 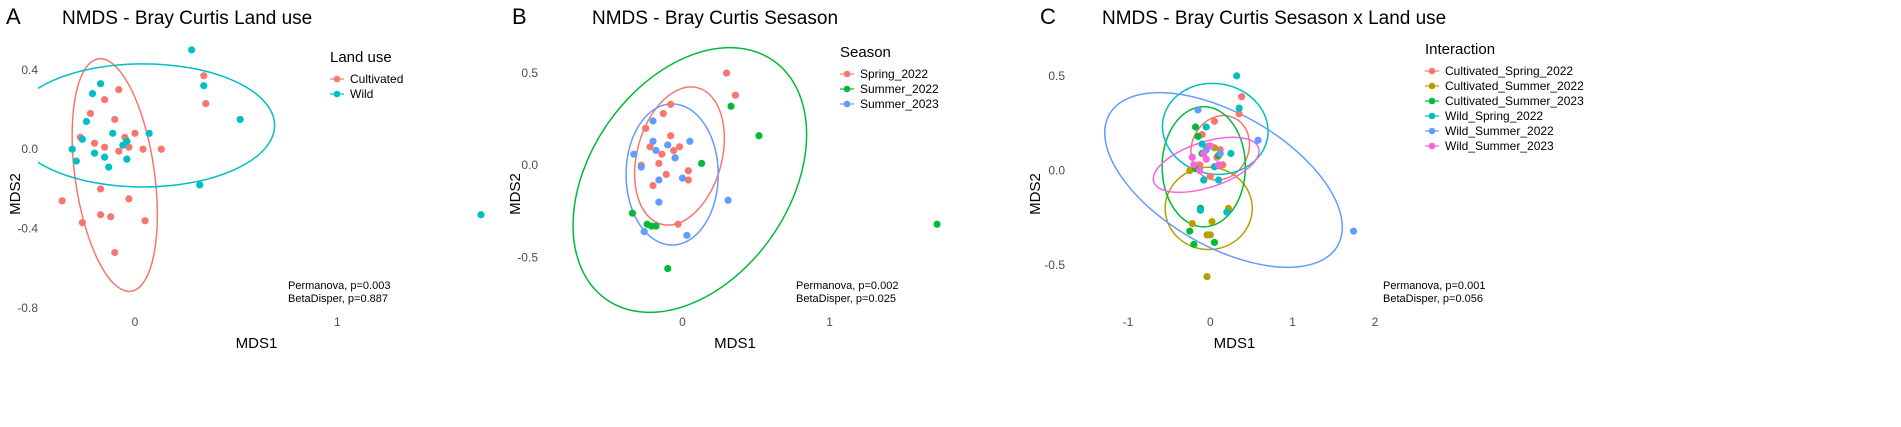 I want to click on legend-label: Wild, so click(x=361, y=94).